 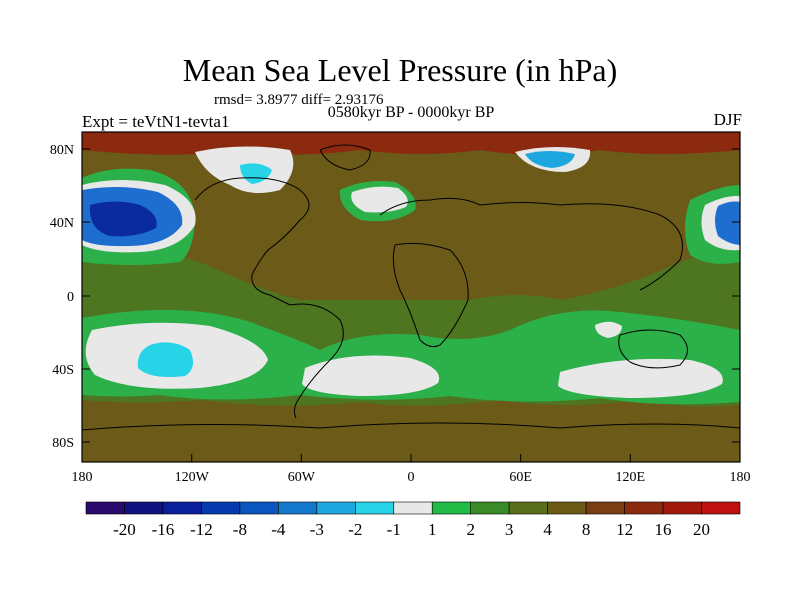 I want to click on x-tick-180w: 180, so click(x=82, y=477).